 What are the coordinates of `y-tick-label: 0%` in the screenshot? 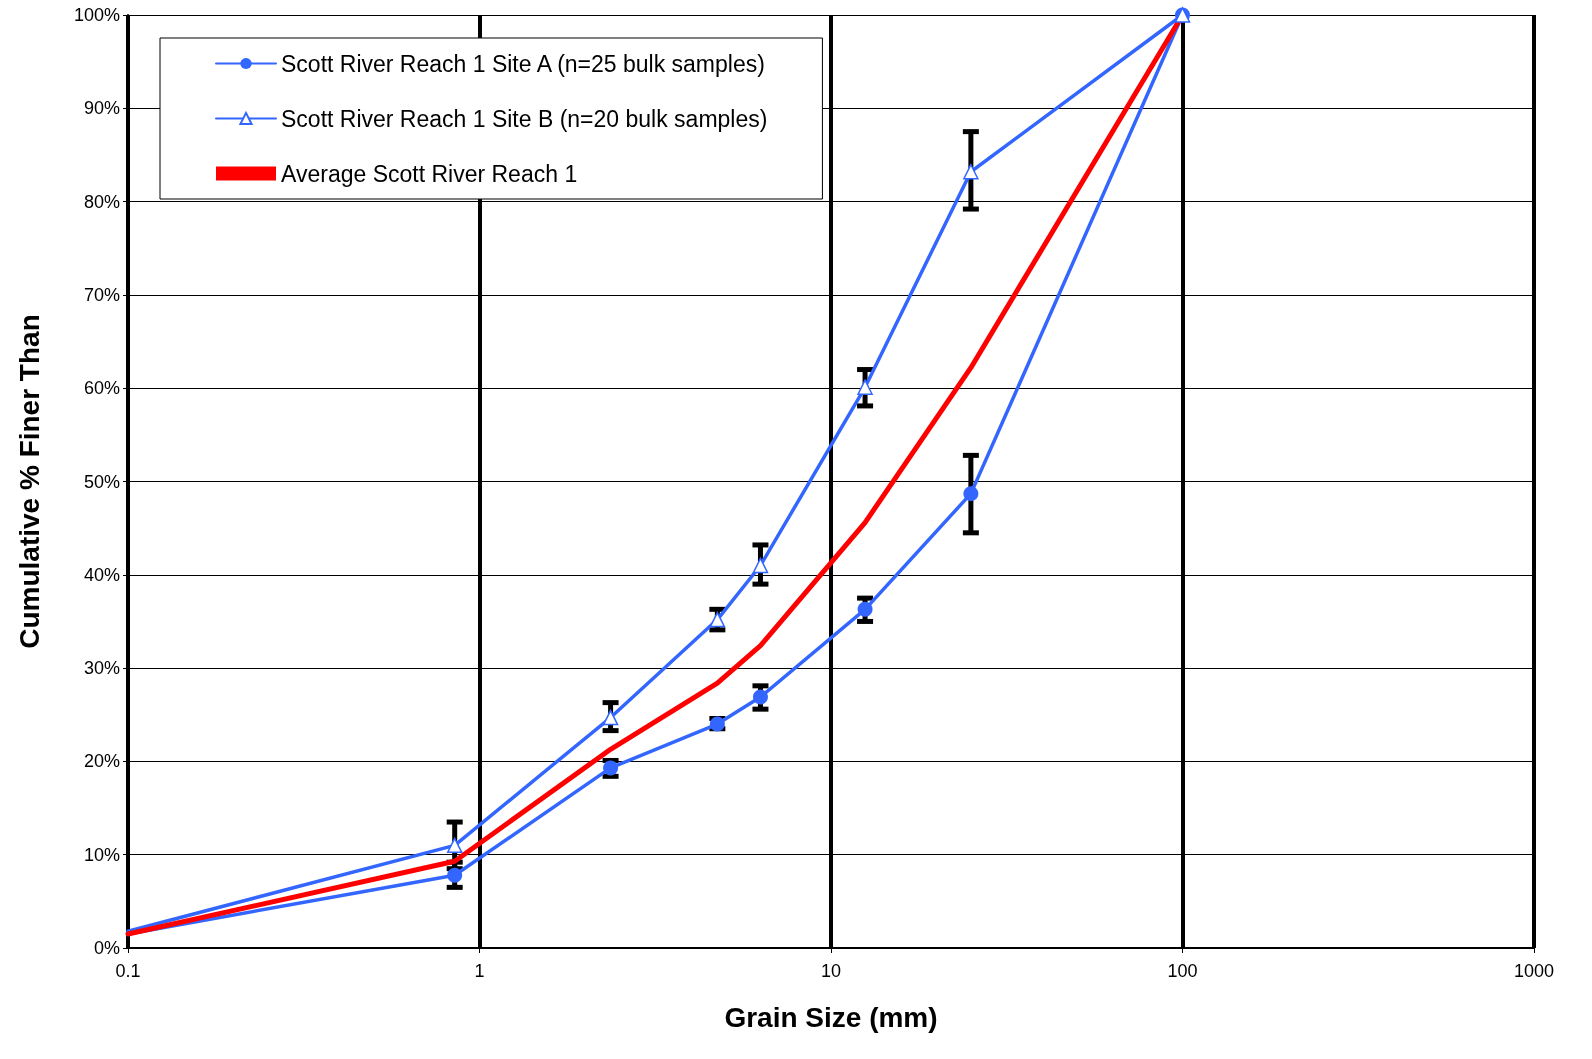 It's located at (106, 948).